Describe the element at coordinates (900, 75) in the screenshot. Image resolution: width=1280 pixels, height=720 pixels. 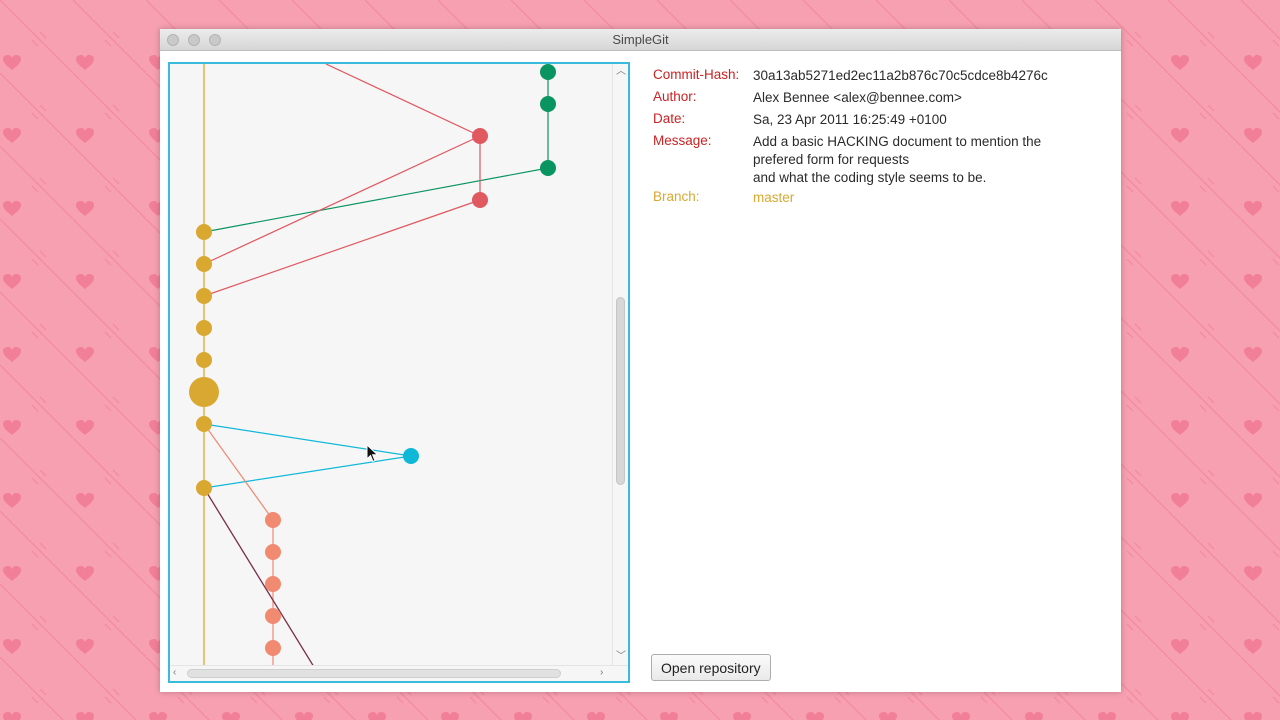
I see `commit-hash-value: 30a13ab5271ed2ec11a2b876c70c5cdce8b4276c` at that location.